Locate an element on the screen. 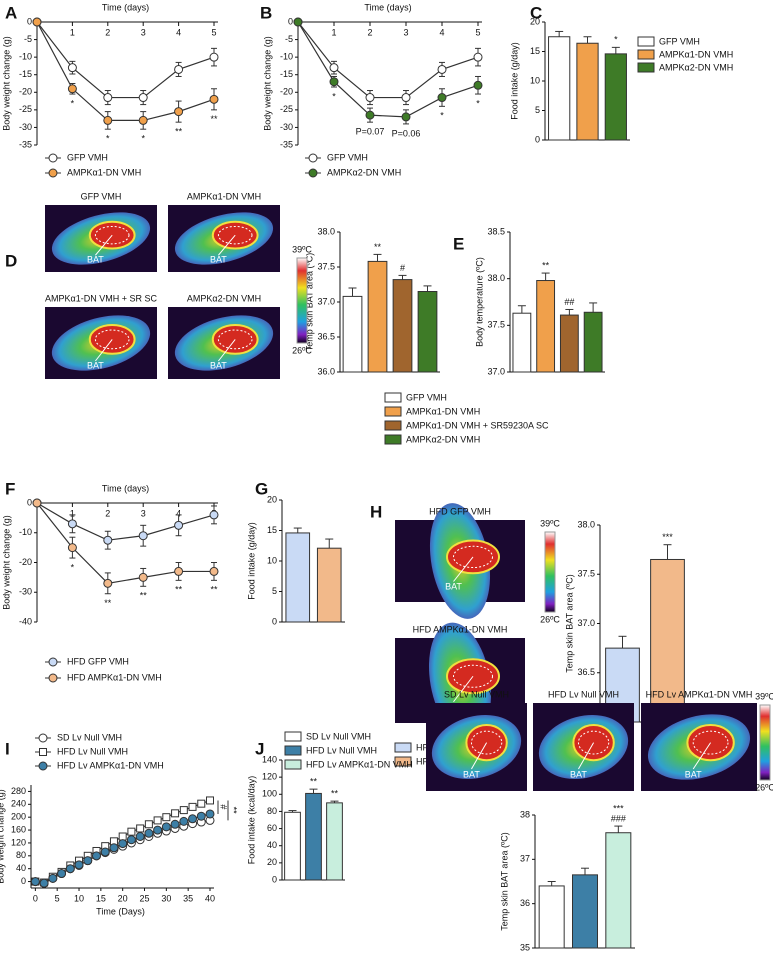 Image resolution: width=773 pixels, height=956 pixels. panel-letter: B is located at coordinates (266, 12).